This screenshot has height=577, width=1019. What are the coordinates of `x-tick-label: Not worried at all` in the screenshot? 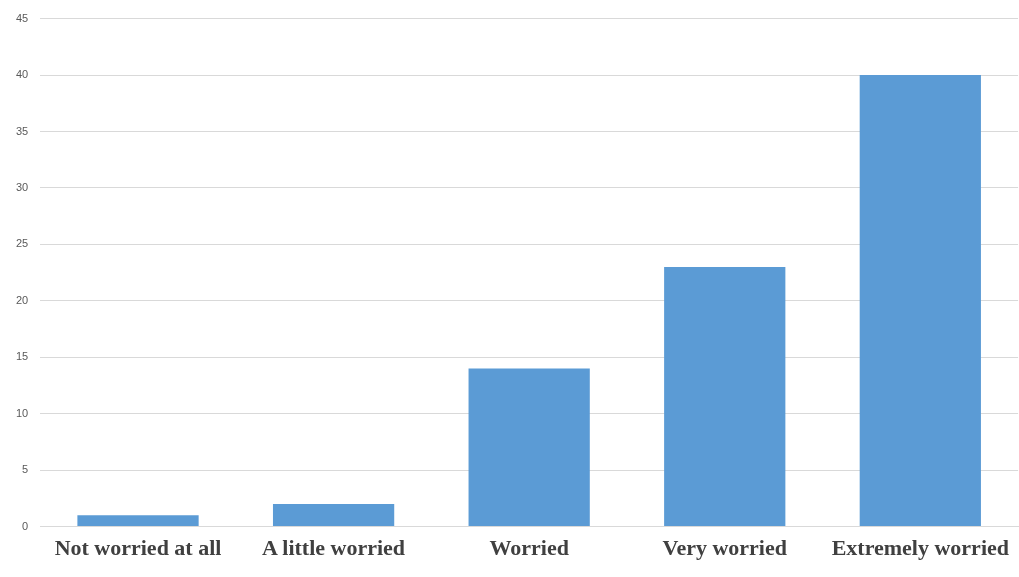 It's located at (138, 548).